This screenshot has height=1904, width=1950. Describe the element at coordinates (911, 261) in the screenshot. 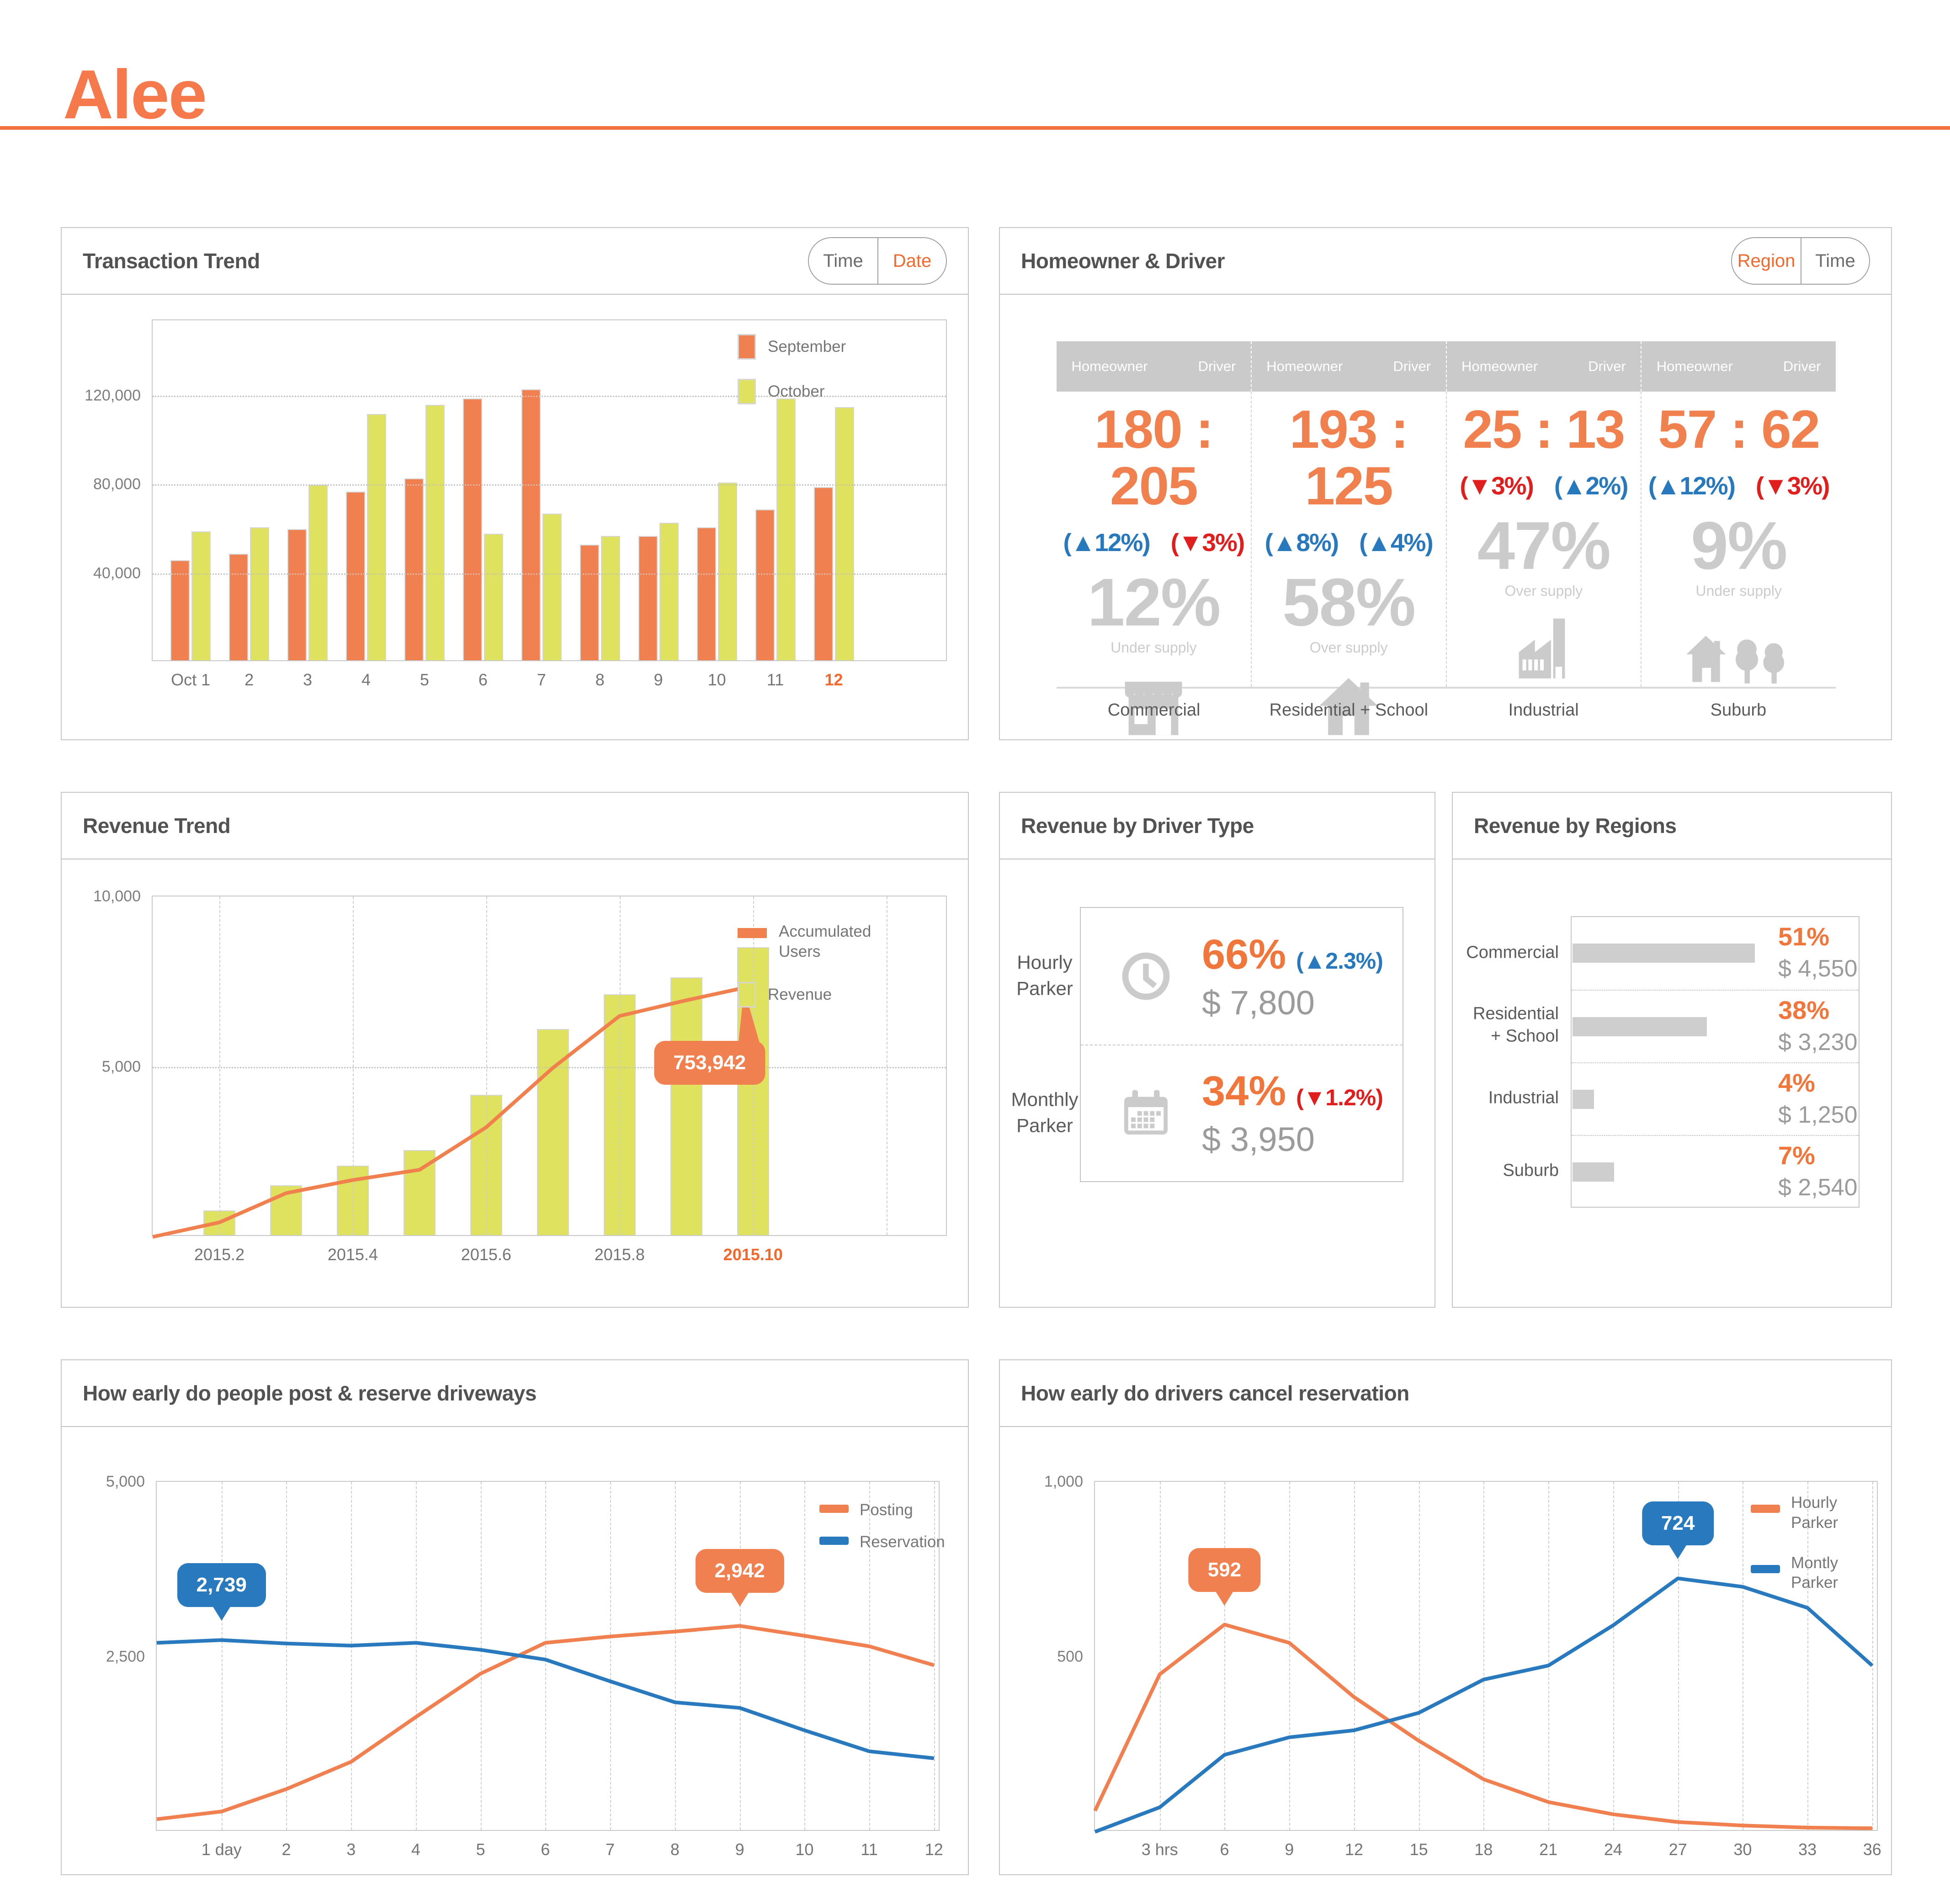

I see `toggle-date-button: Date` at that location.